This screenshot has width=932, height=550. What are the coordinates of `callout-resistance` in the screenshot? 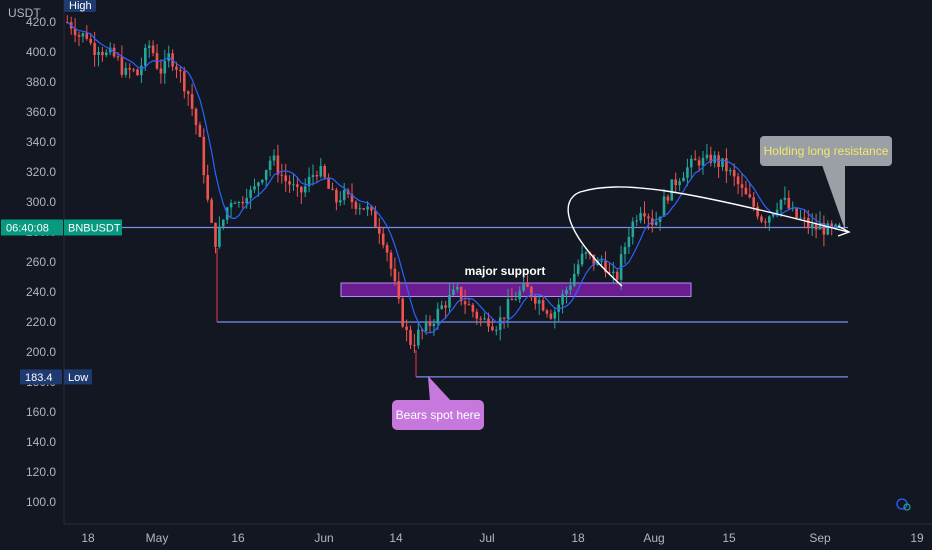 It's located at (826, 151).